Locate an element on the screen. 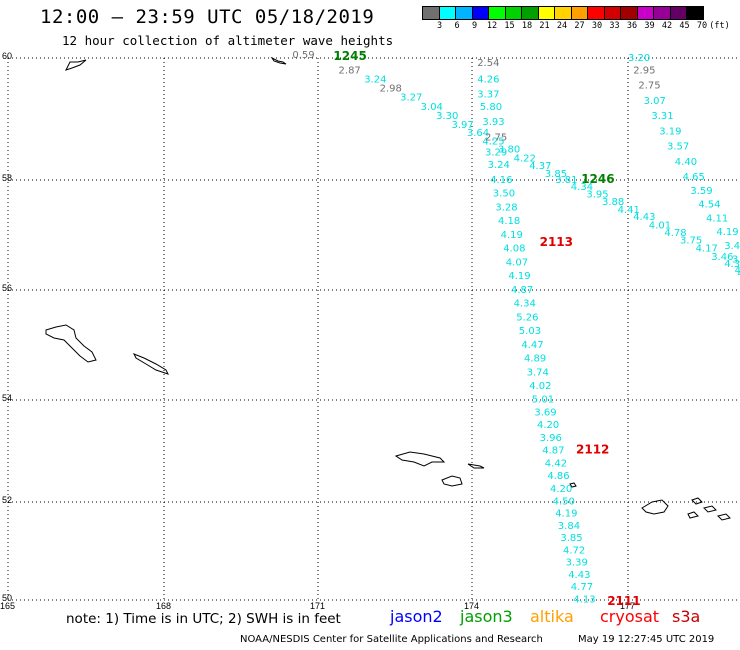 The width and height of the screenshot is (740, 650). wave-height-value: 3.57 is located at coordinates (678, 147).